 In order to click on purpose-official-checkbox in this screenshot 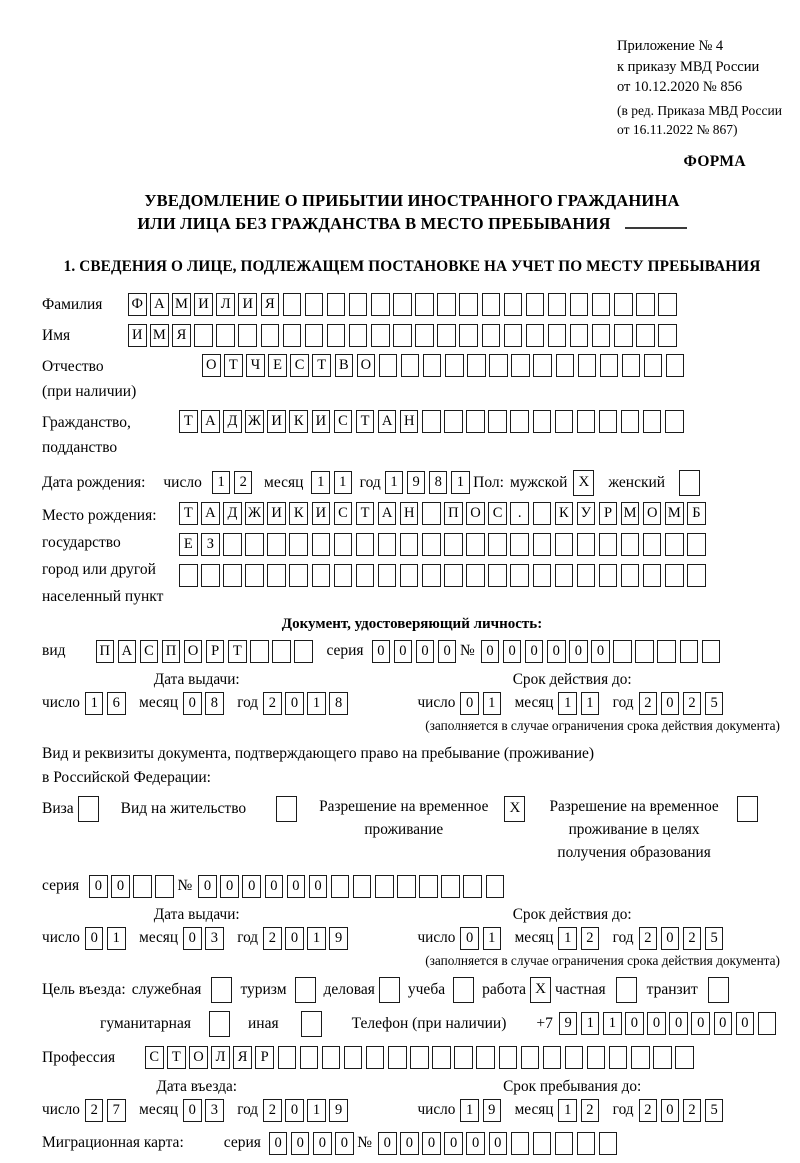, I will do `click(222, 989)`.